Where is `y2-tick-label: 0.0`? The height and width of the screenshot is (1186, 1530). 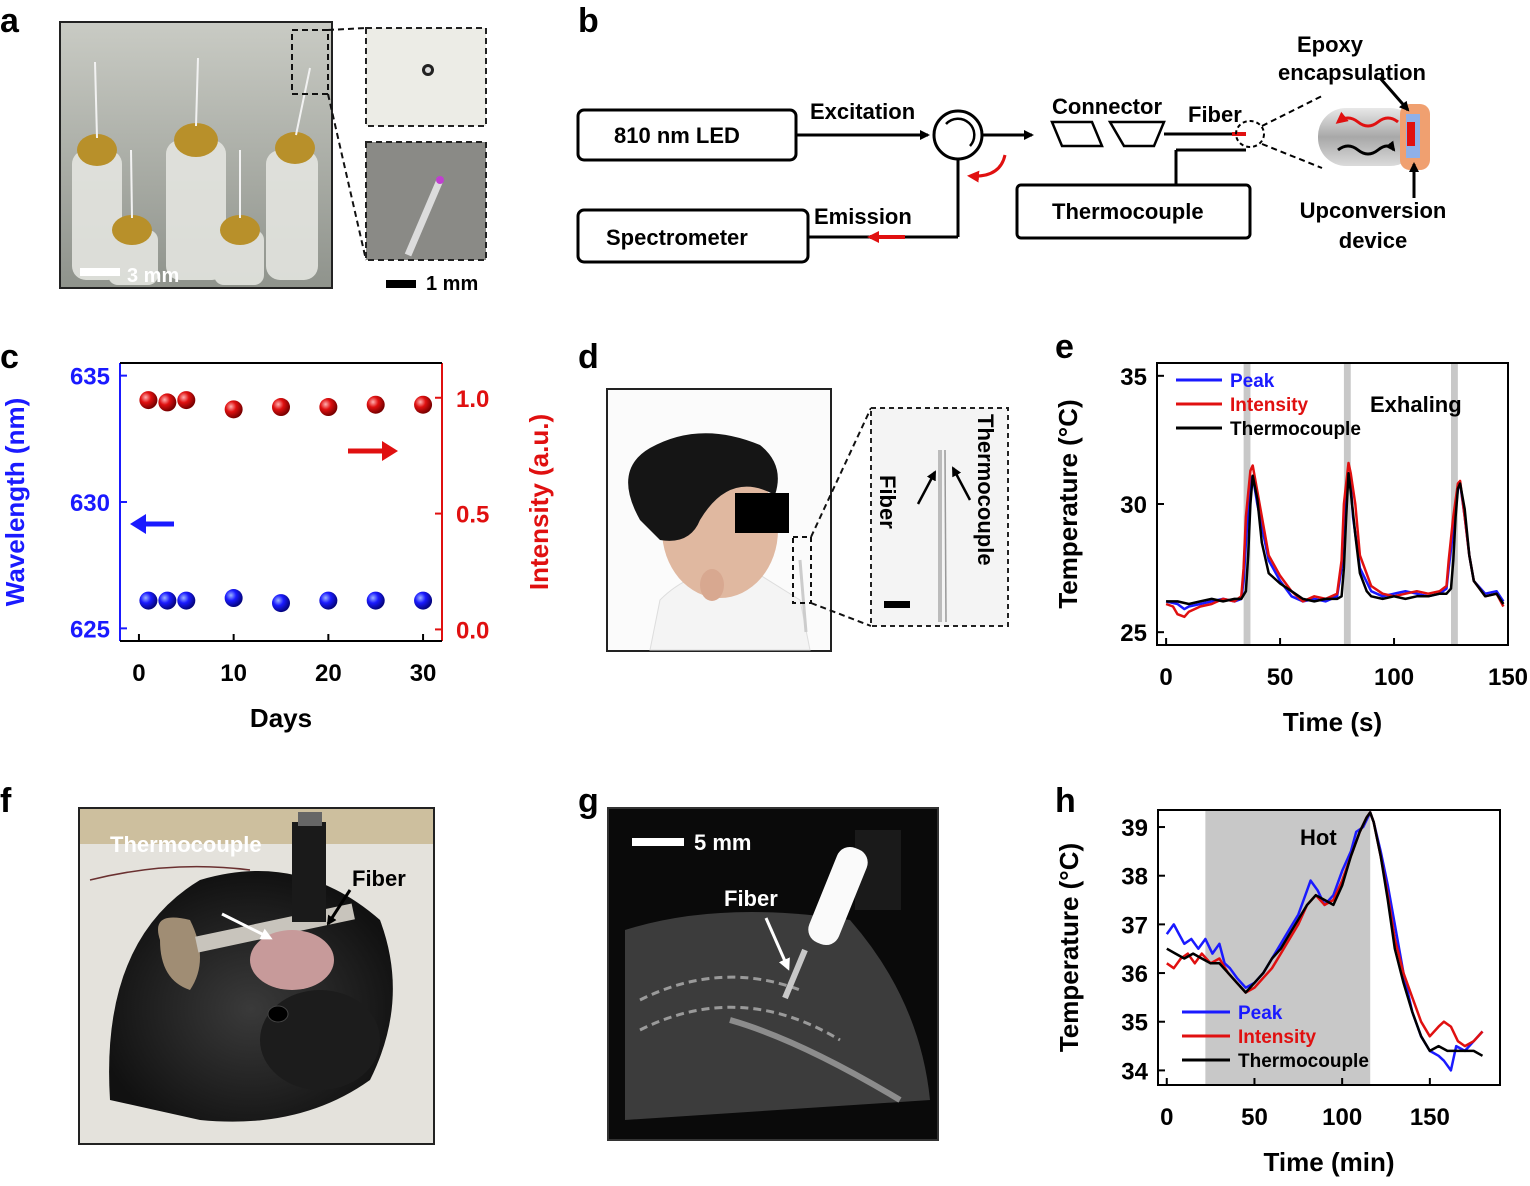 y2-tick-label: 0.0 is located at coordinates (472, 630).